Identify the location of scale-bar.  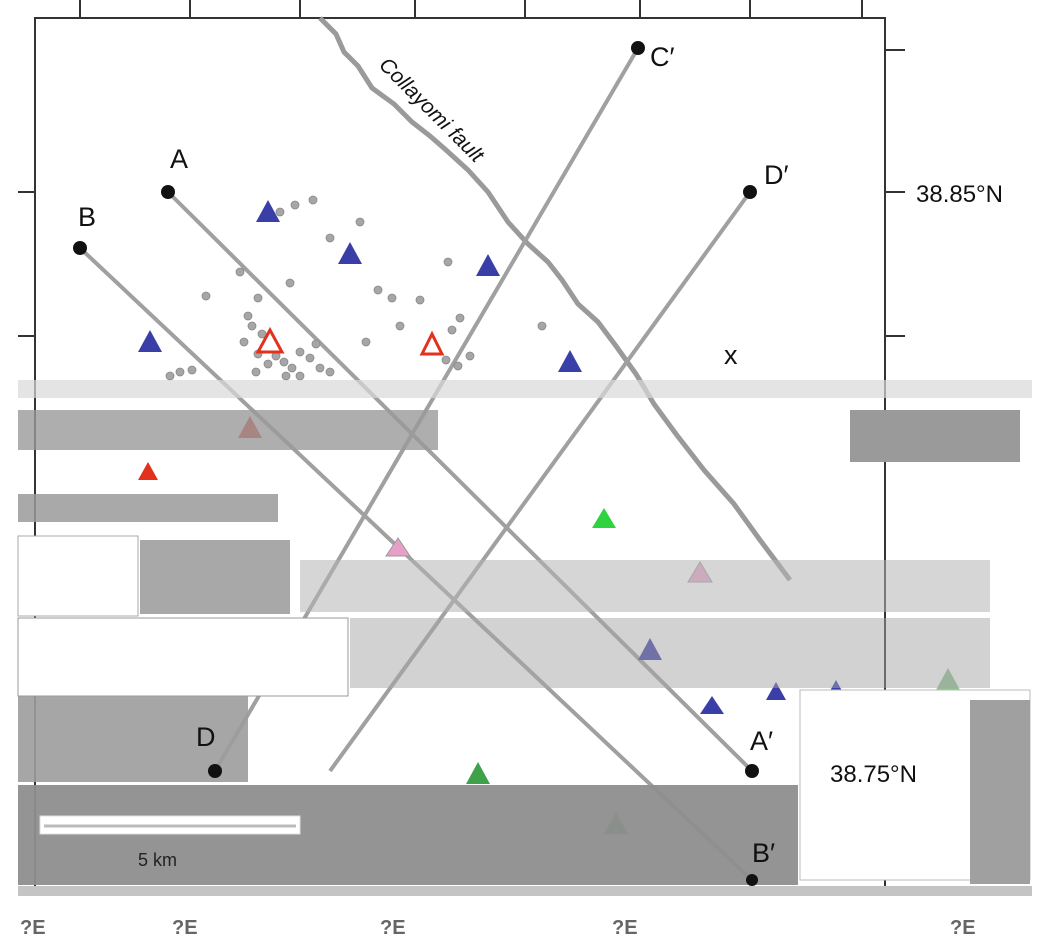
(170, 825).